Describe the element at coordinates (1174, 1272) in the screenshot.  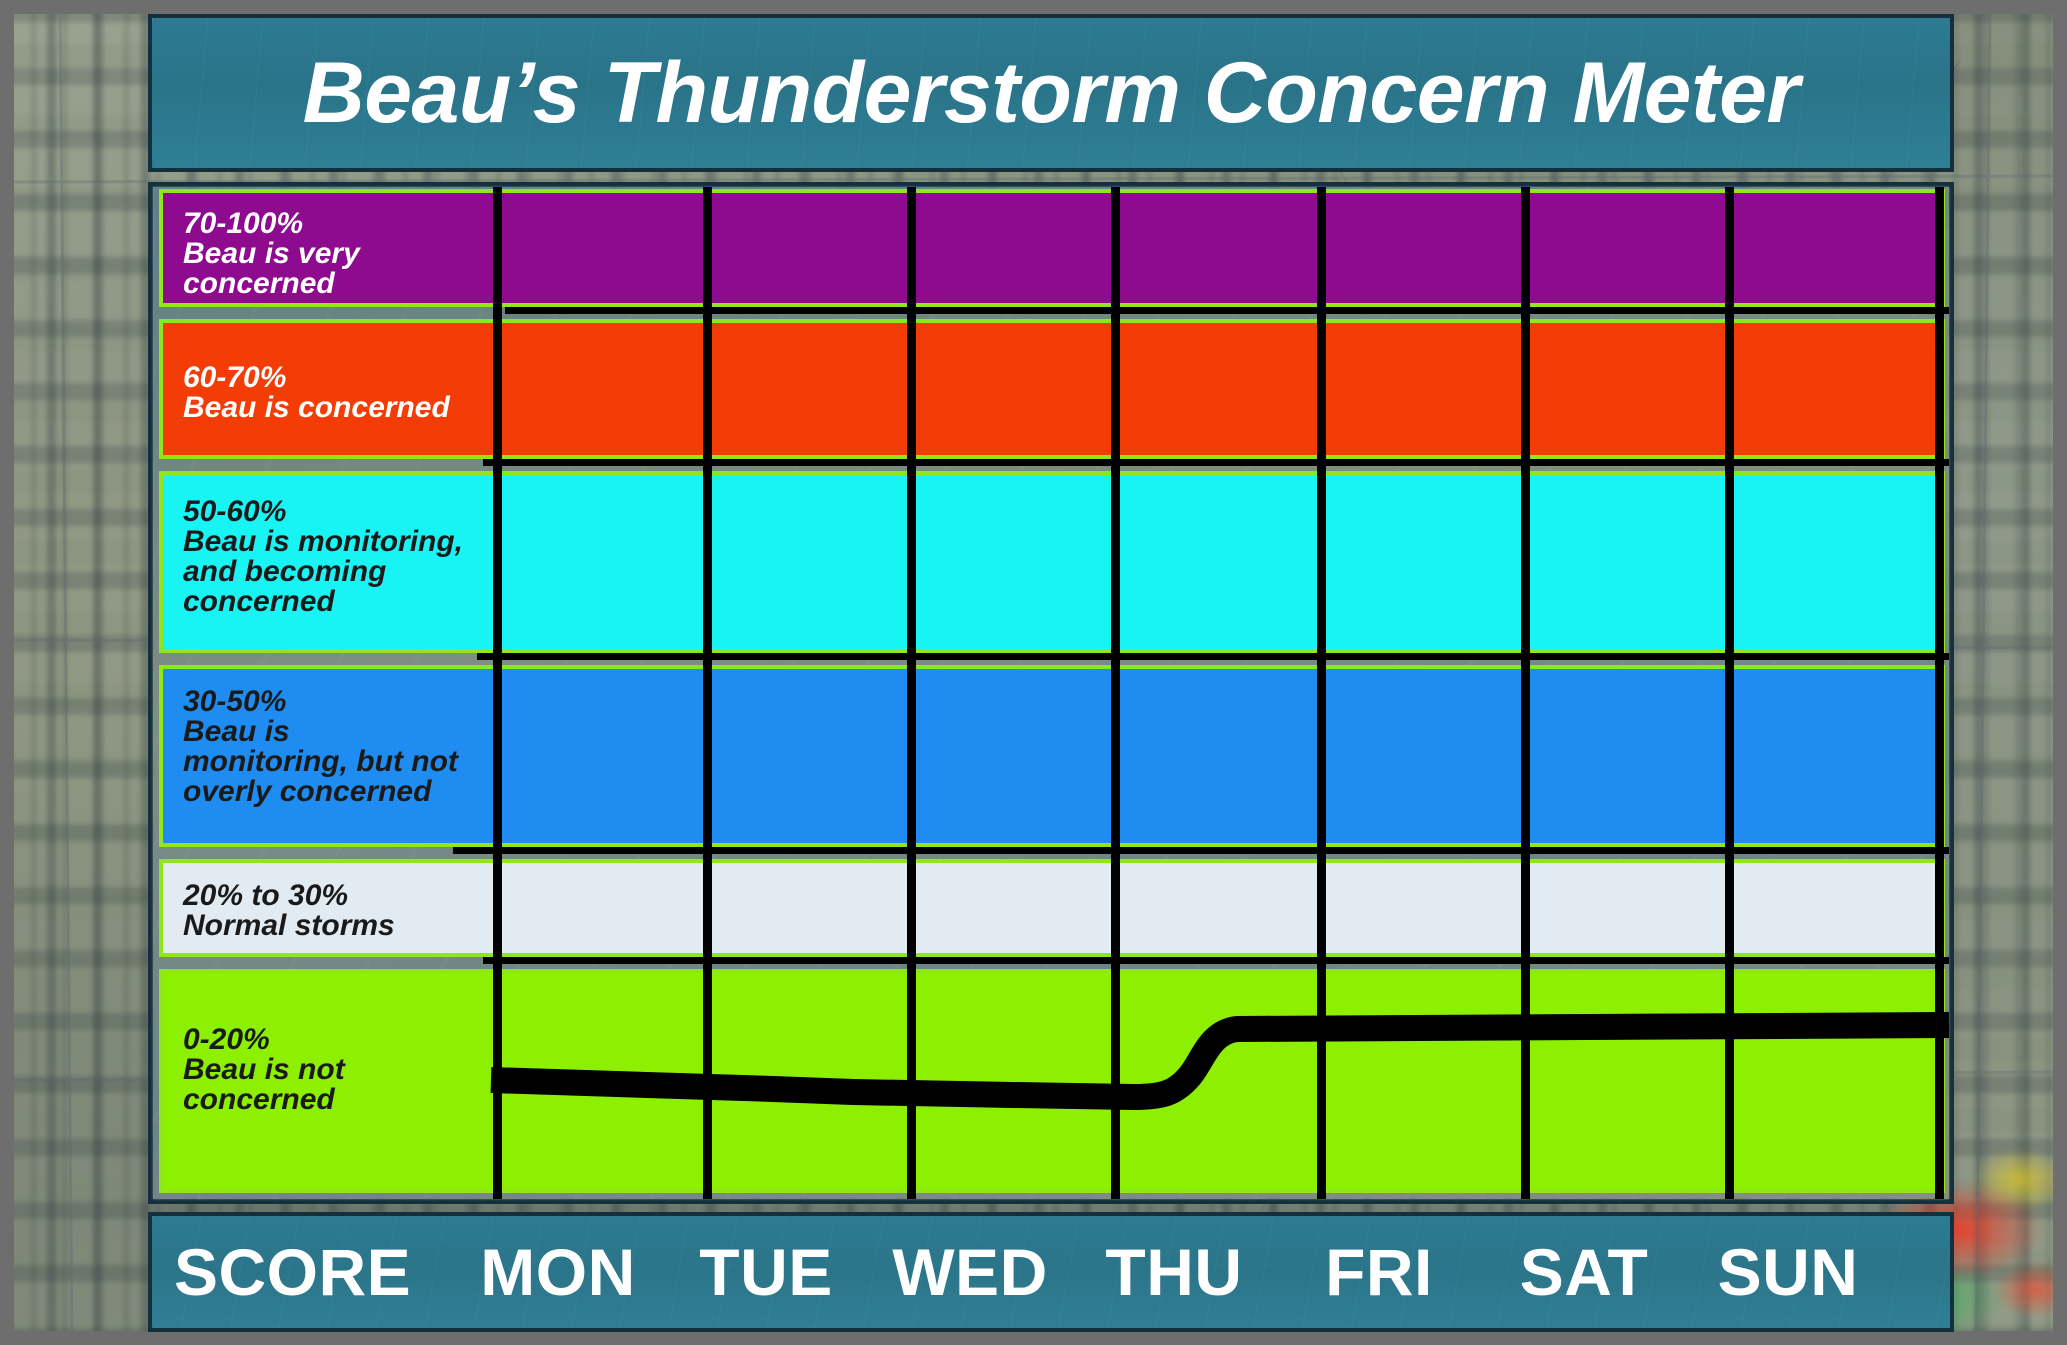
I see `day-label-thu: THU` at that location.